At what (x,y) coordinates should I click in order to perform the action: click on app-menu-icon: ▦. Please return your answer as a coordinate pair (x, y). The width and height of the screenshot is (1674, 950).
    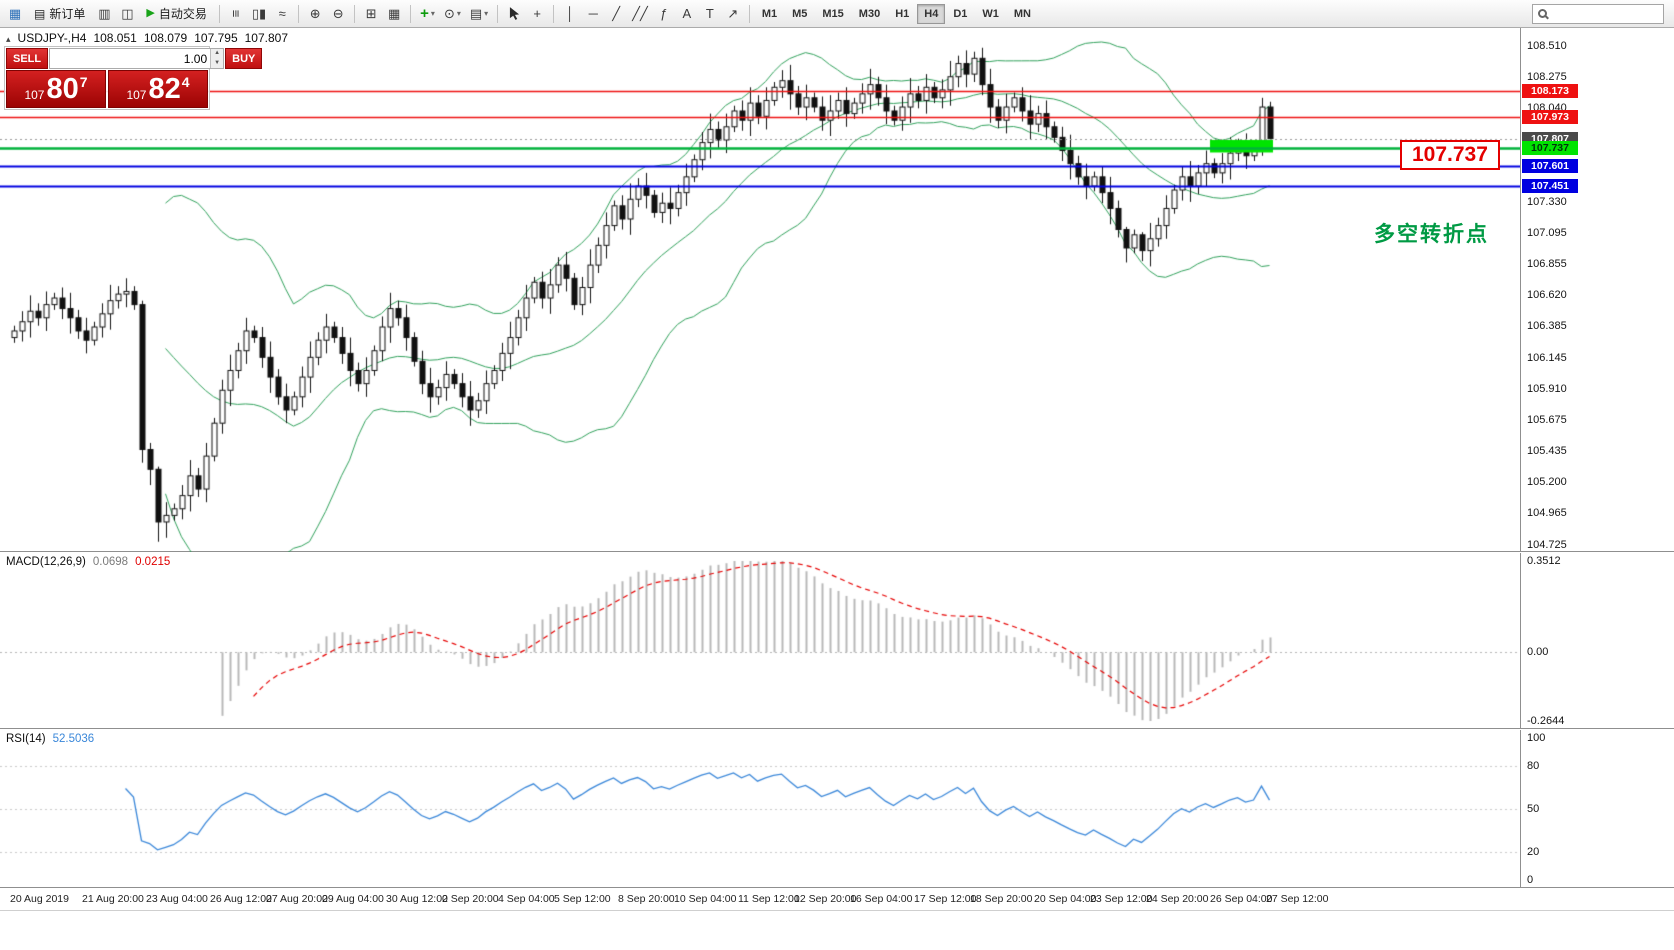
    Looking at the image, I should click on (15, 14).